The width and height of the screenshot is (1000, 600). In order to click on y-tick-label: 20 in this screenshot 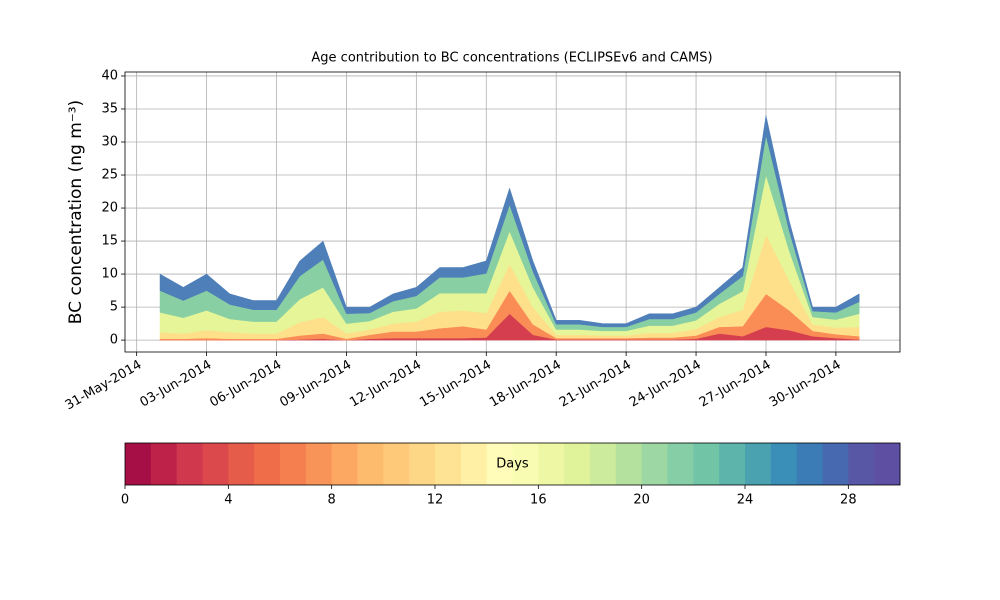, I will do `click(109, 208)`.